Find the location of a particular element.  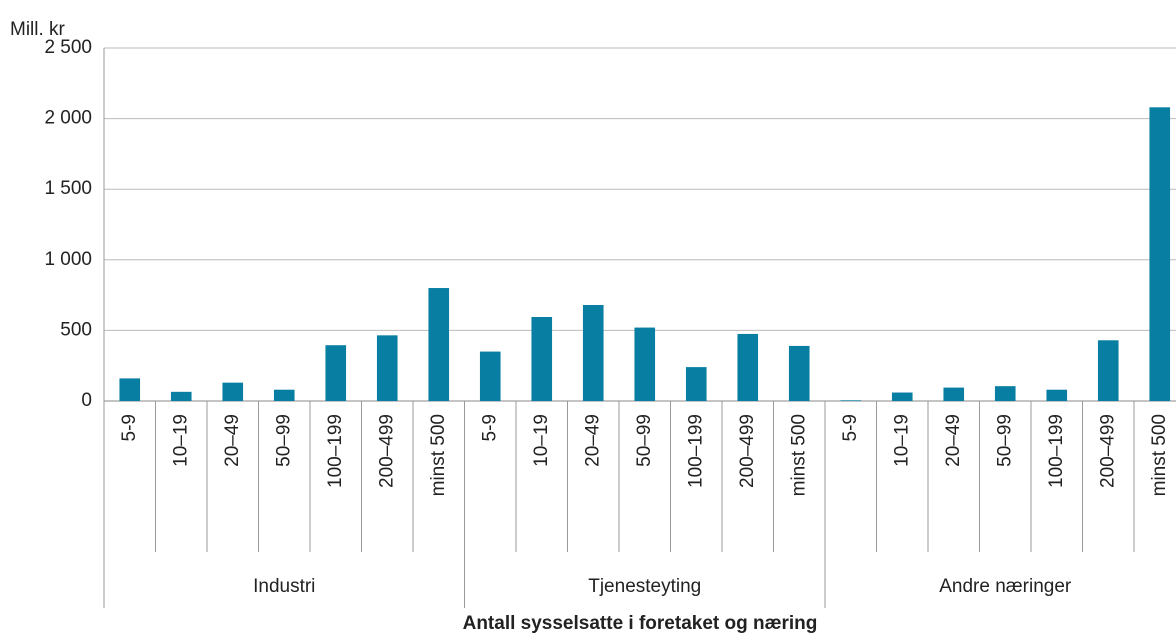

group-label: Tjenesteyting is located at coordinates (644, 586).